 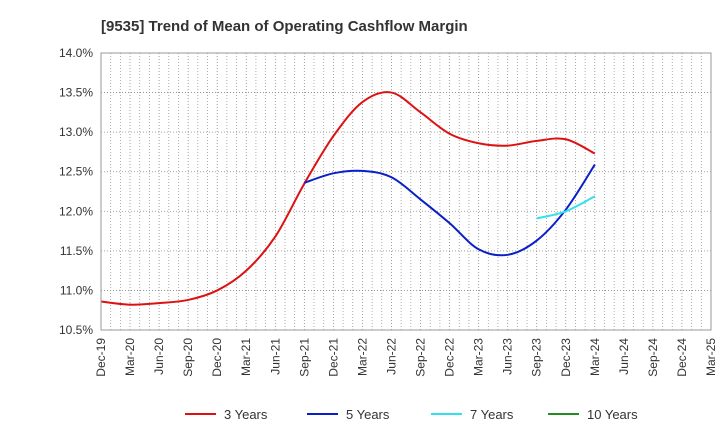 I want to click on x-tick-label: Mar-25, so click(x=711, y=357).